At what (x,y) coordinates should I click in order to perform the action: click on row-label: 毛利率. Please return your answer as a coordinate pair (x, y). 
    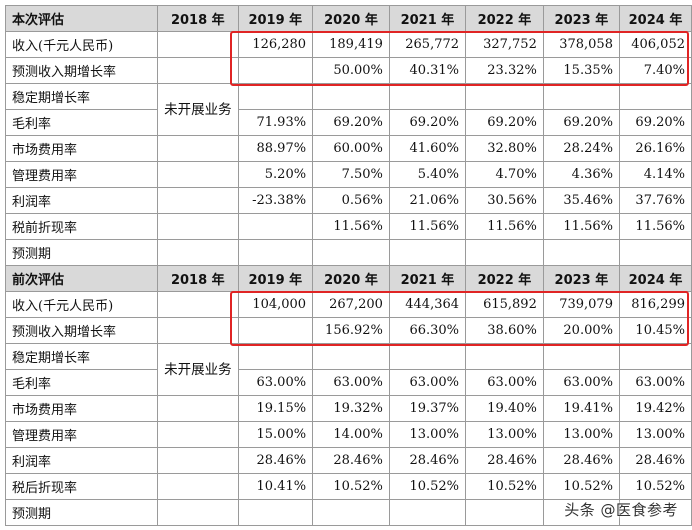
    Looking at the image, I should click on (81, 122).